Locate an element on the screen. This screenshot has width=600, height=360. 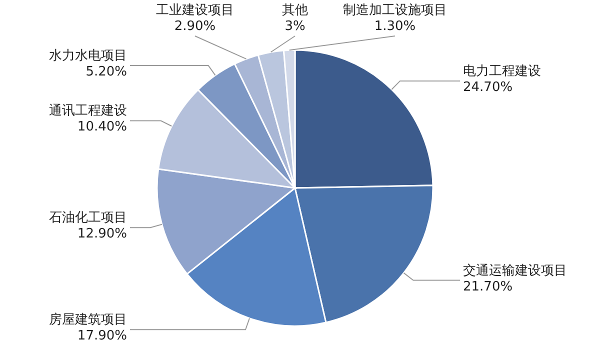
slice-label: 工业建设项目 is located at coordinates (195, 10).